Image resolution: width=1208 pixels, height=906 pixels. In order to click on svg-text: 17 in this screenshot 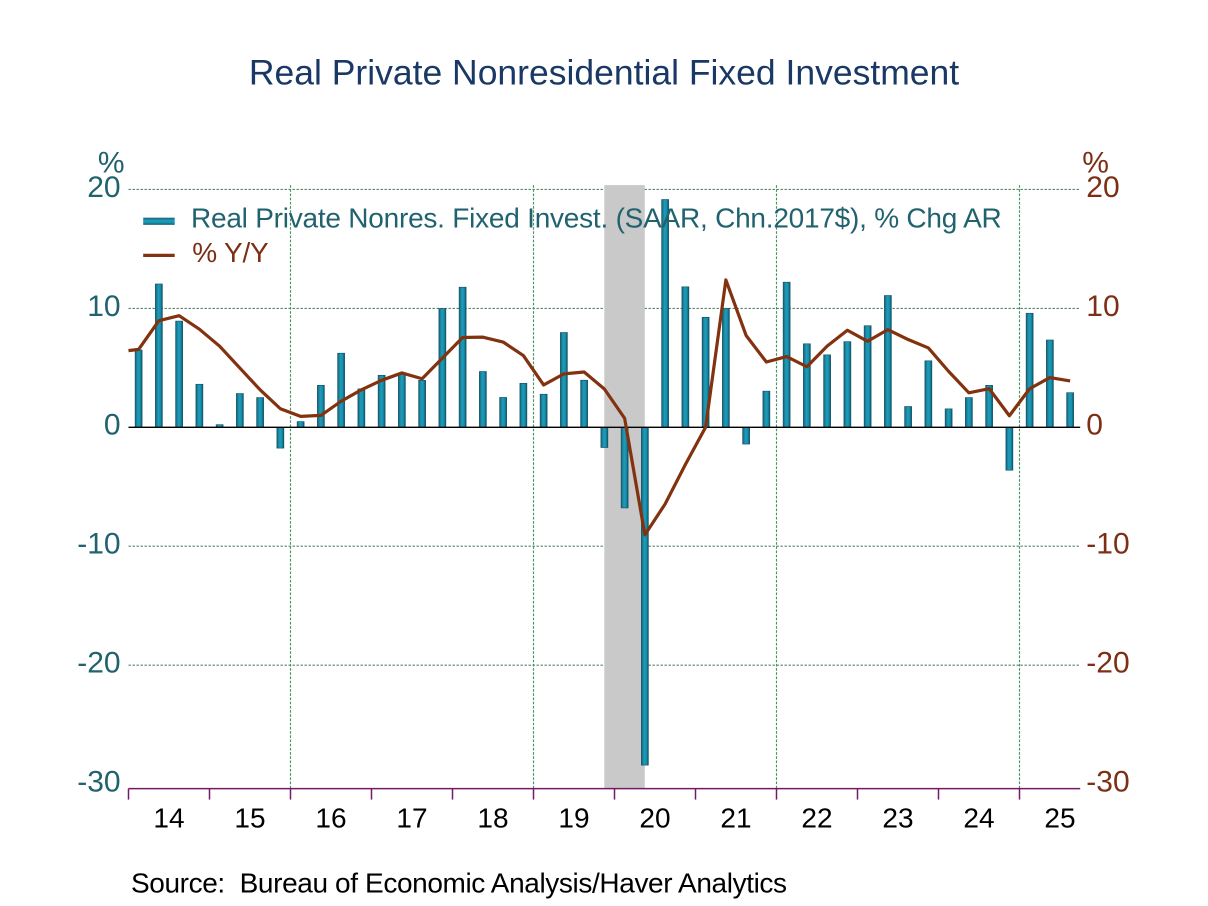, I will do `click(411, 818)`.